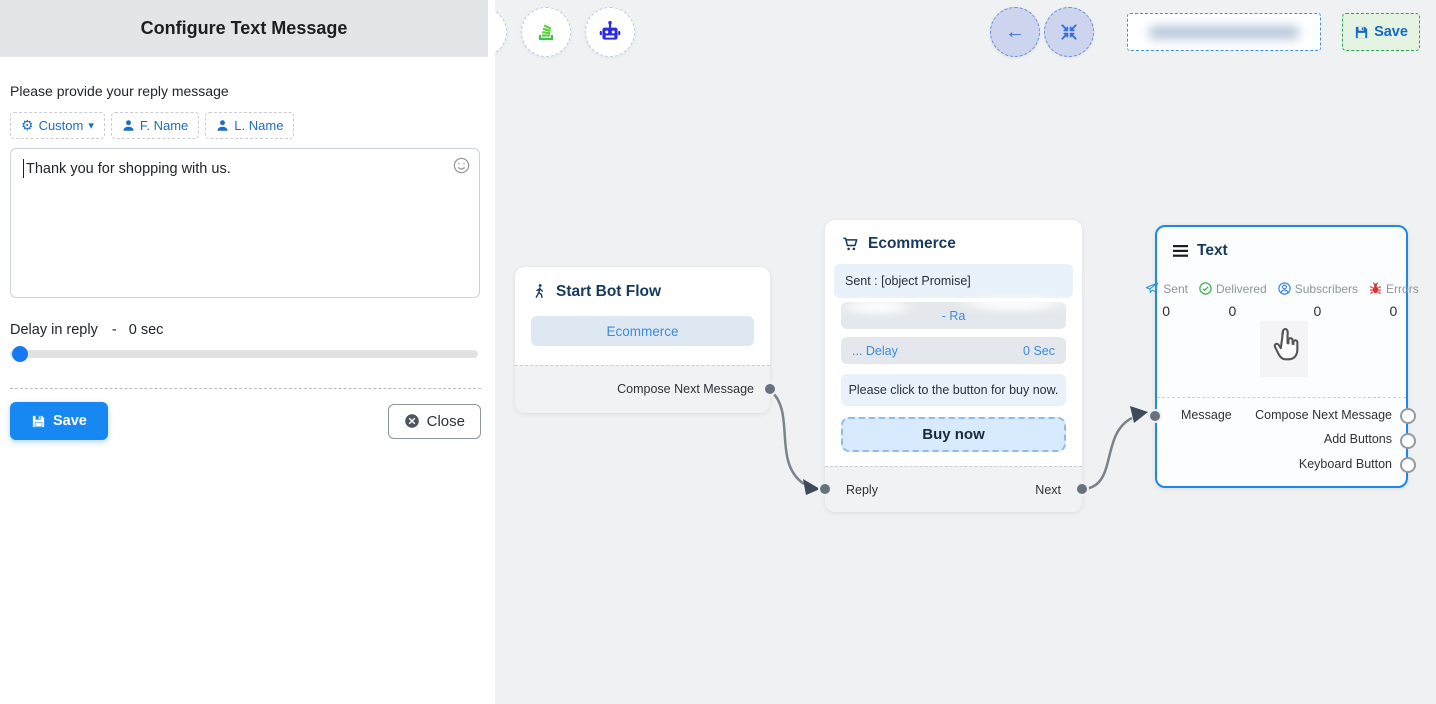 The height and width of the screenshot is (704, 1436). What do you see at coordinates (1393, 300) in the screenshot?
I see `stat-errors: Errors 0` at bounding box center [1393, 300].